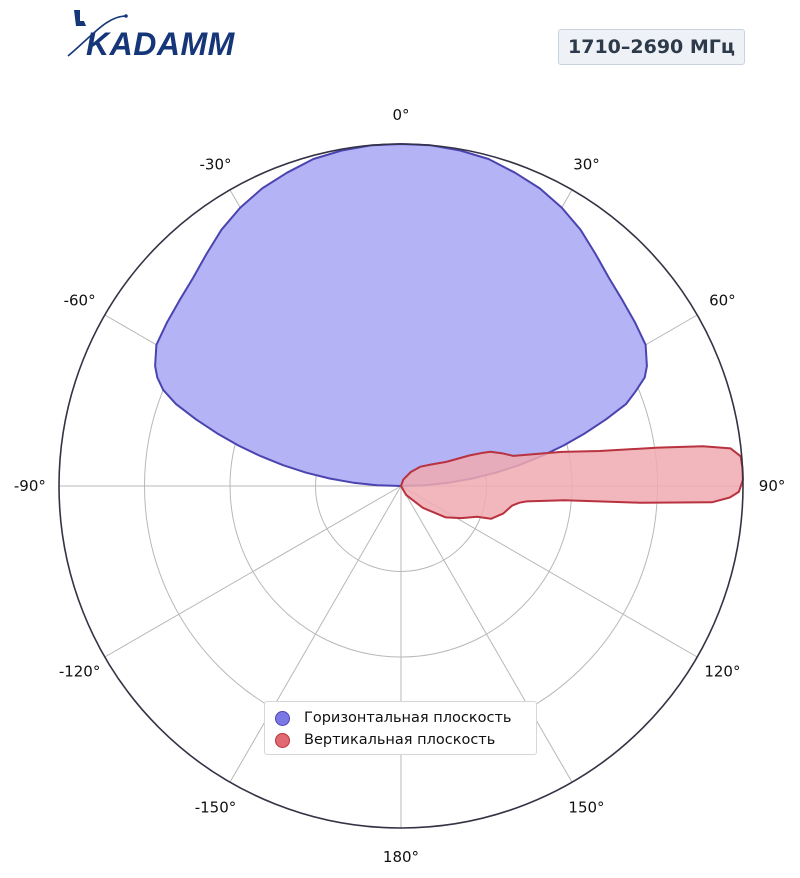  Describe the element at coordinates (80, 672) in the screenshot. I see `angle-tick-label: -120°` at that location.